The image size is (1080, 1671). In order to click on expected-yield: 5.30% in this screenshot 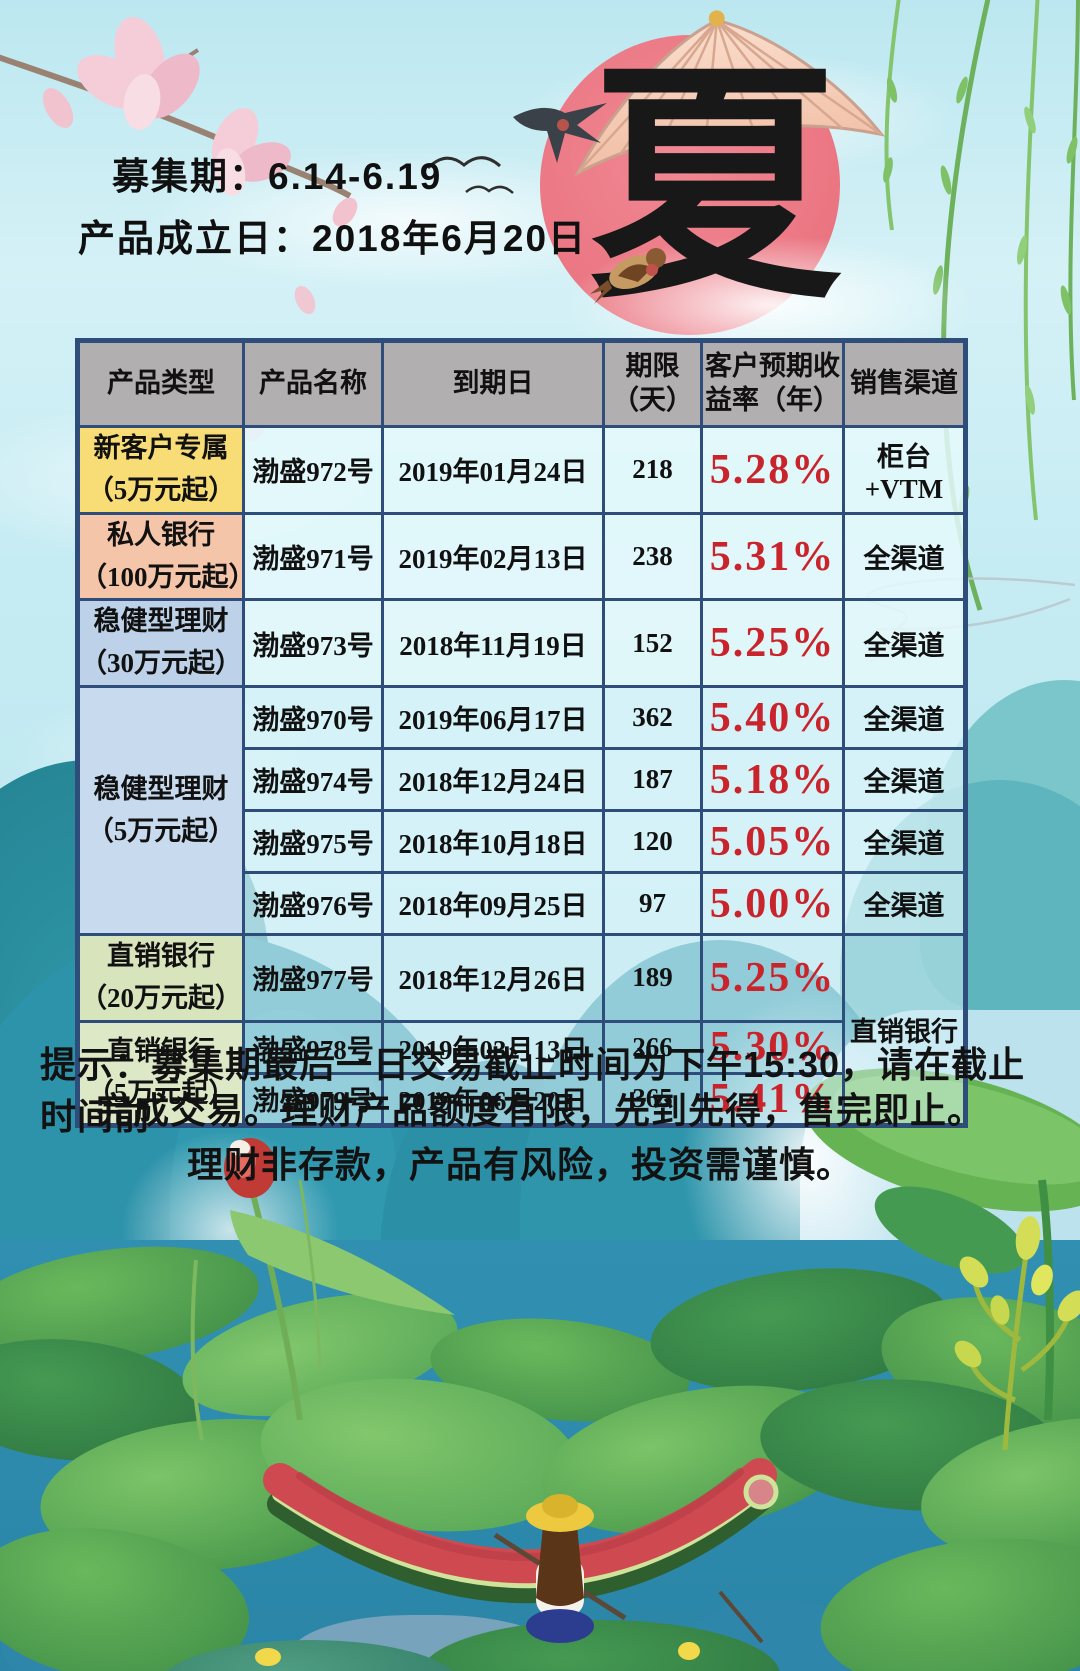, I will do `click(772, 1047)`.